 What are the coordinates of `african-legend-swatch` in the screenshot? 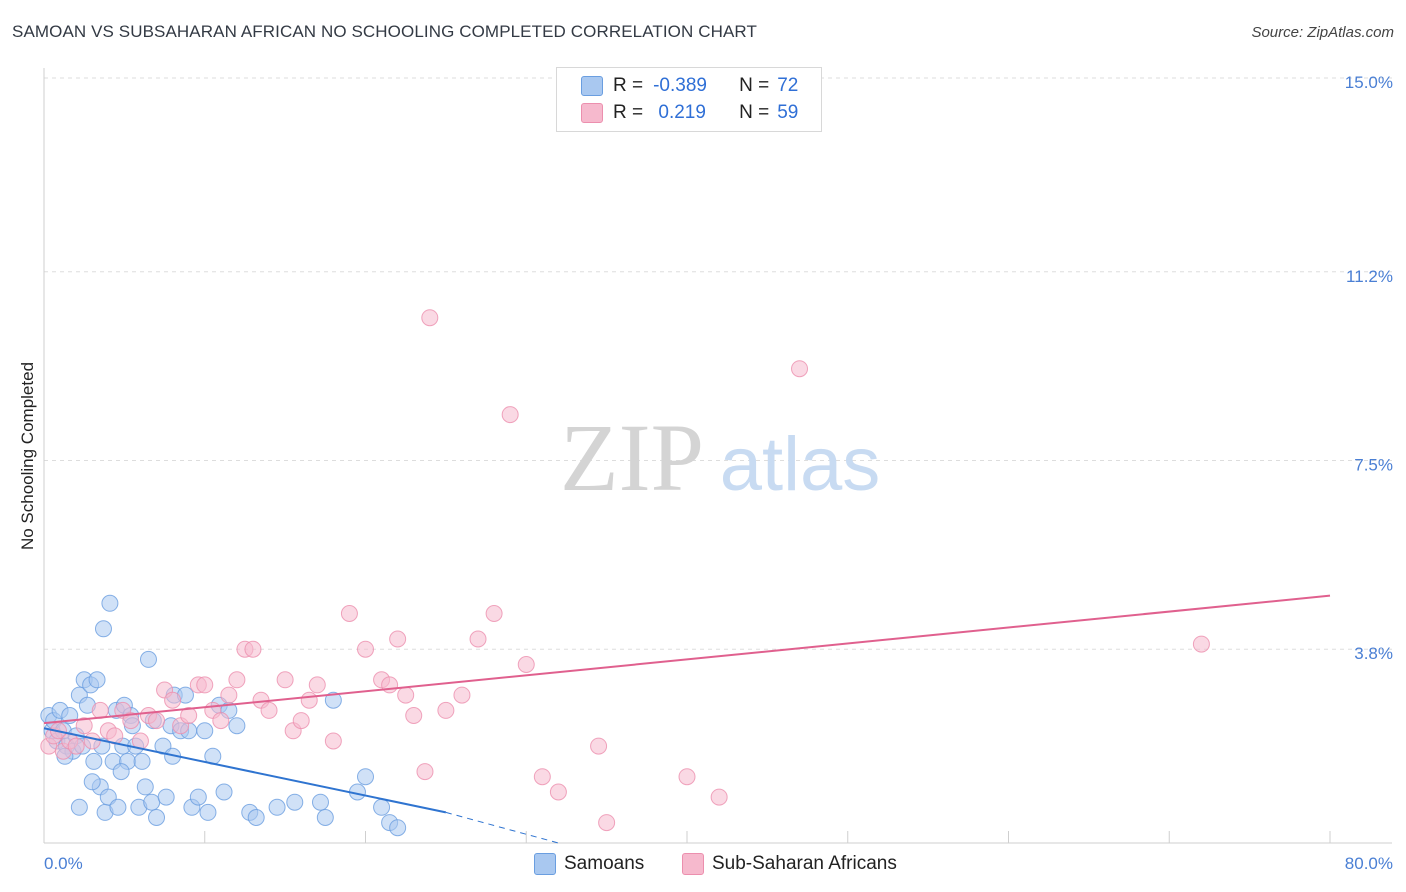 It's located at (693, 864).